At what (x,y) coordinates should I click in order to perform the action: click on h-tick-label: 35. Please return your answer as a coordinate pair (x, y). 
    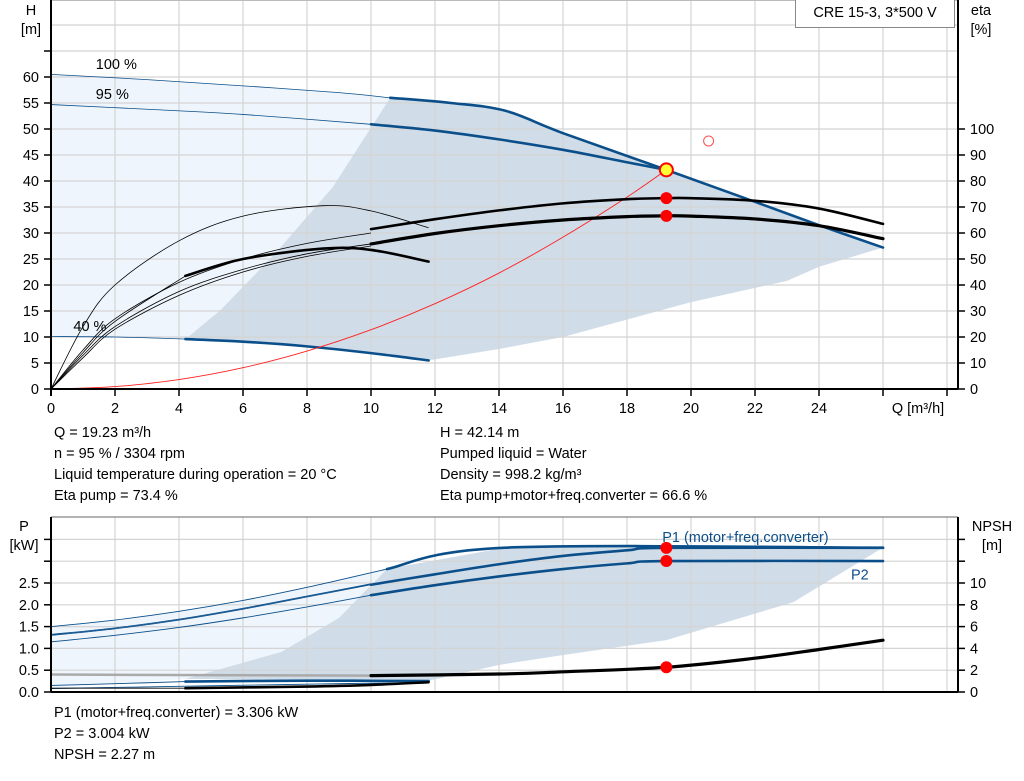
    Looking at the image, I should click on (31, 208).